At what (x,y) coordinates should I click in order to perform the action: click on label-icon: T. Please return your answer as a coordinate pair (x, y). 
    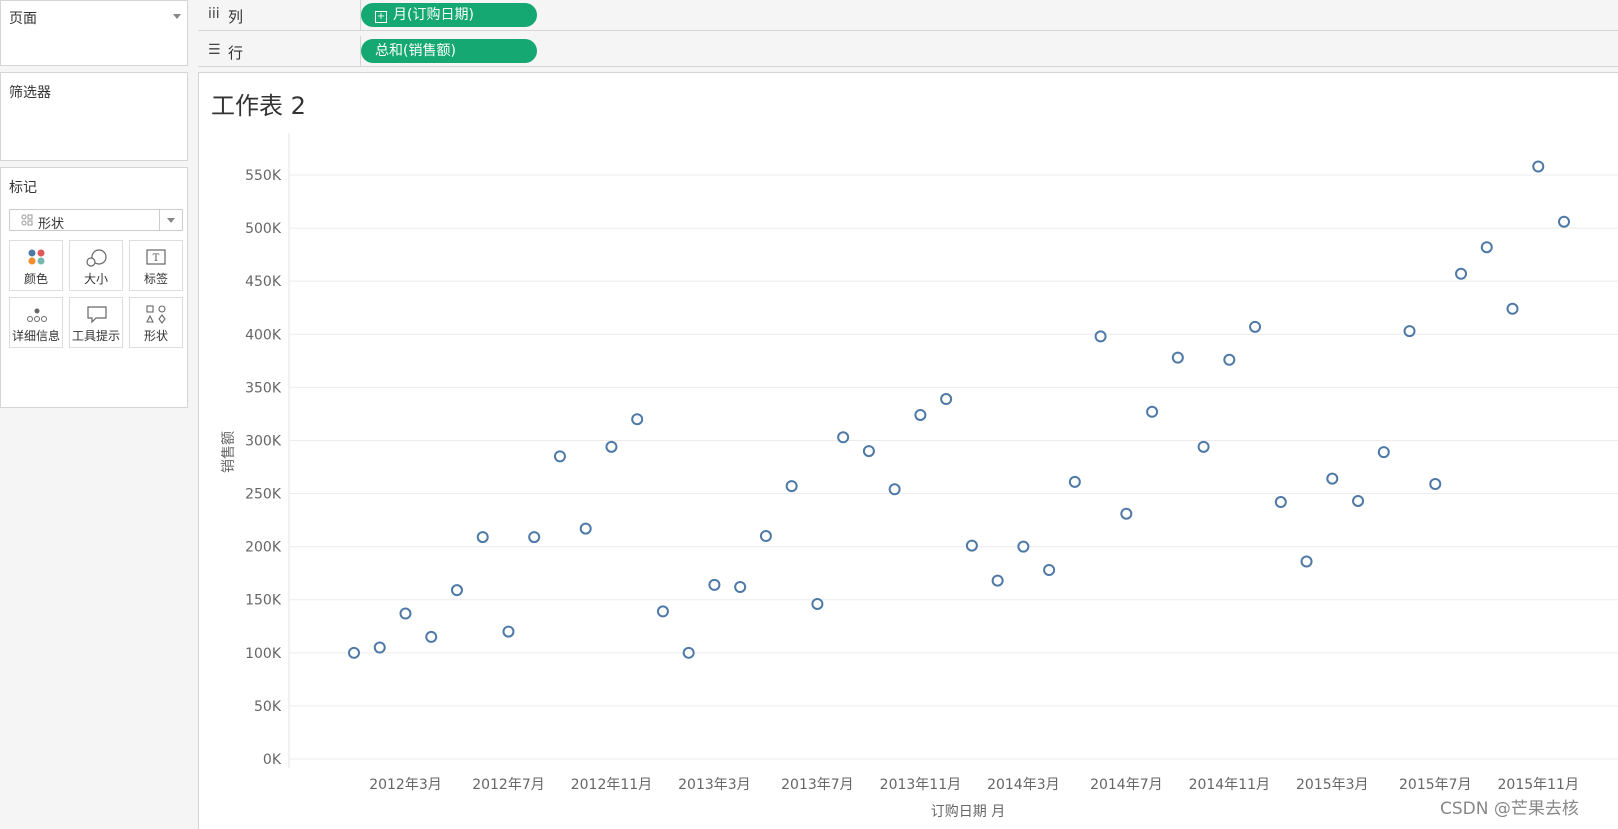
    Looking at the image, I should click on (156, 257).